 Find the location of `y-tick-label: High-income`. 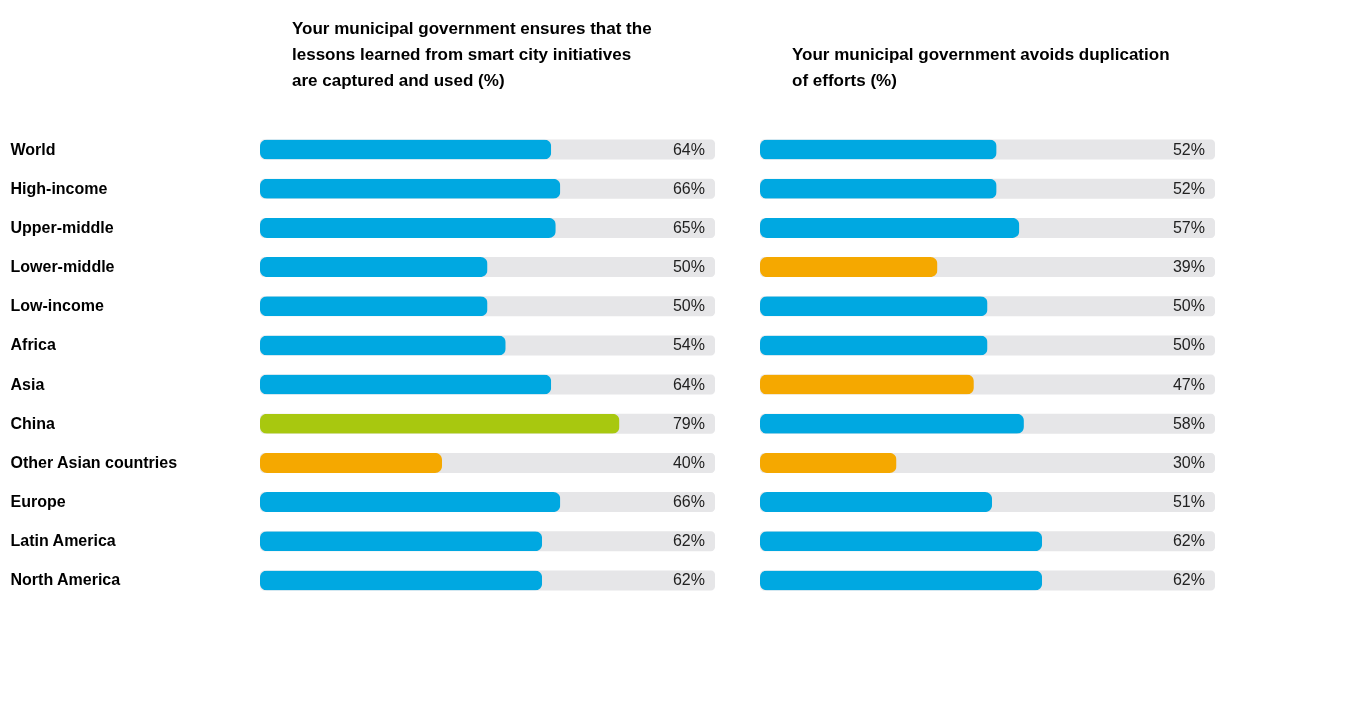

y-tick-label: High-income is located at coordinates (59, 188).